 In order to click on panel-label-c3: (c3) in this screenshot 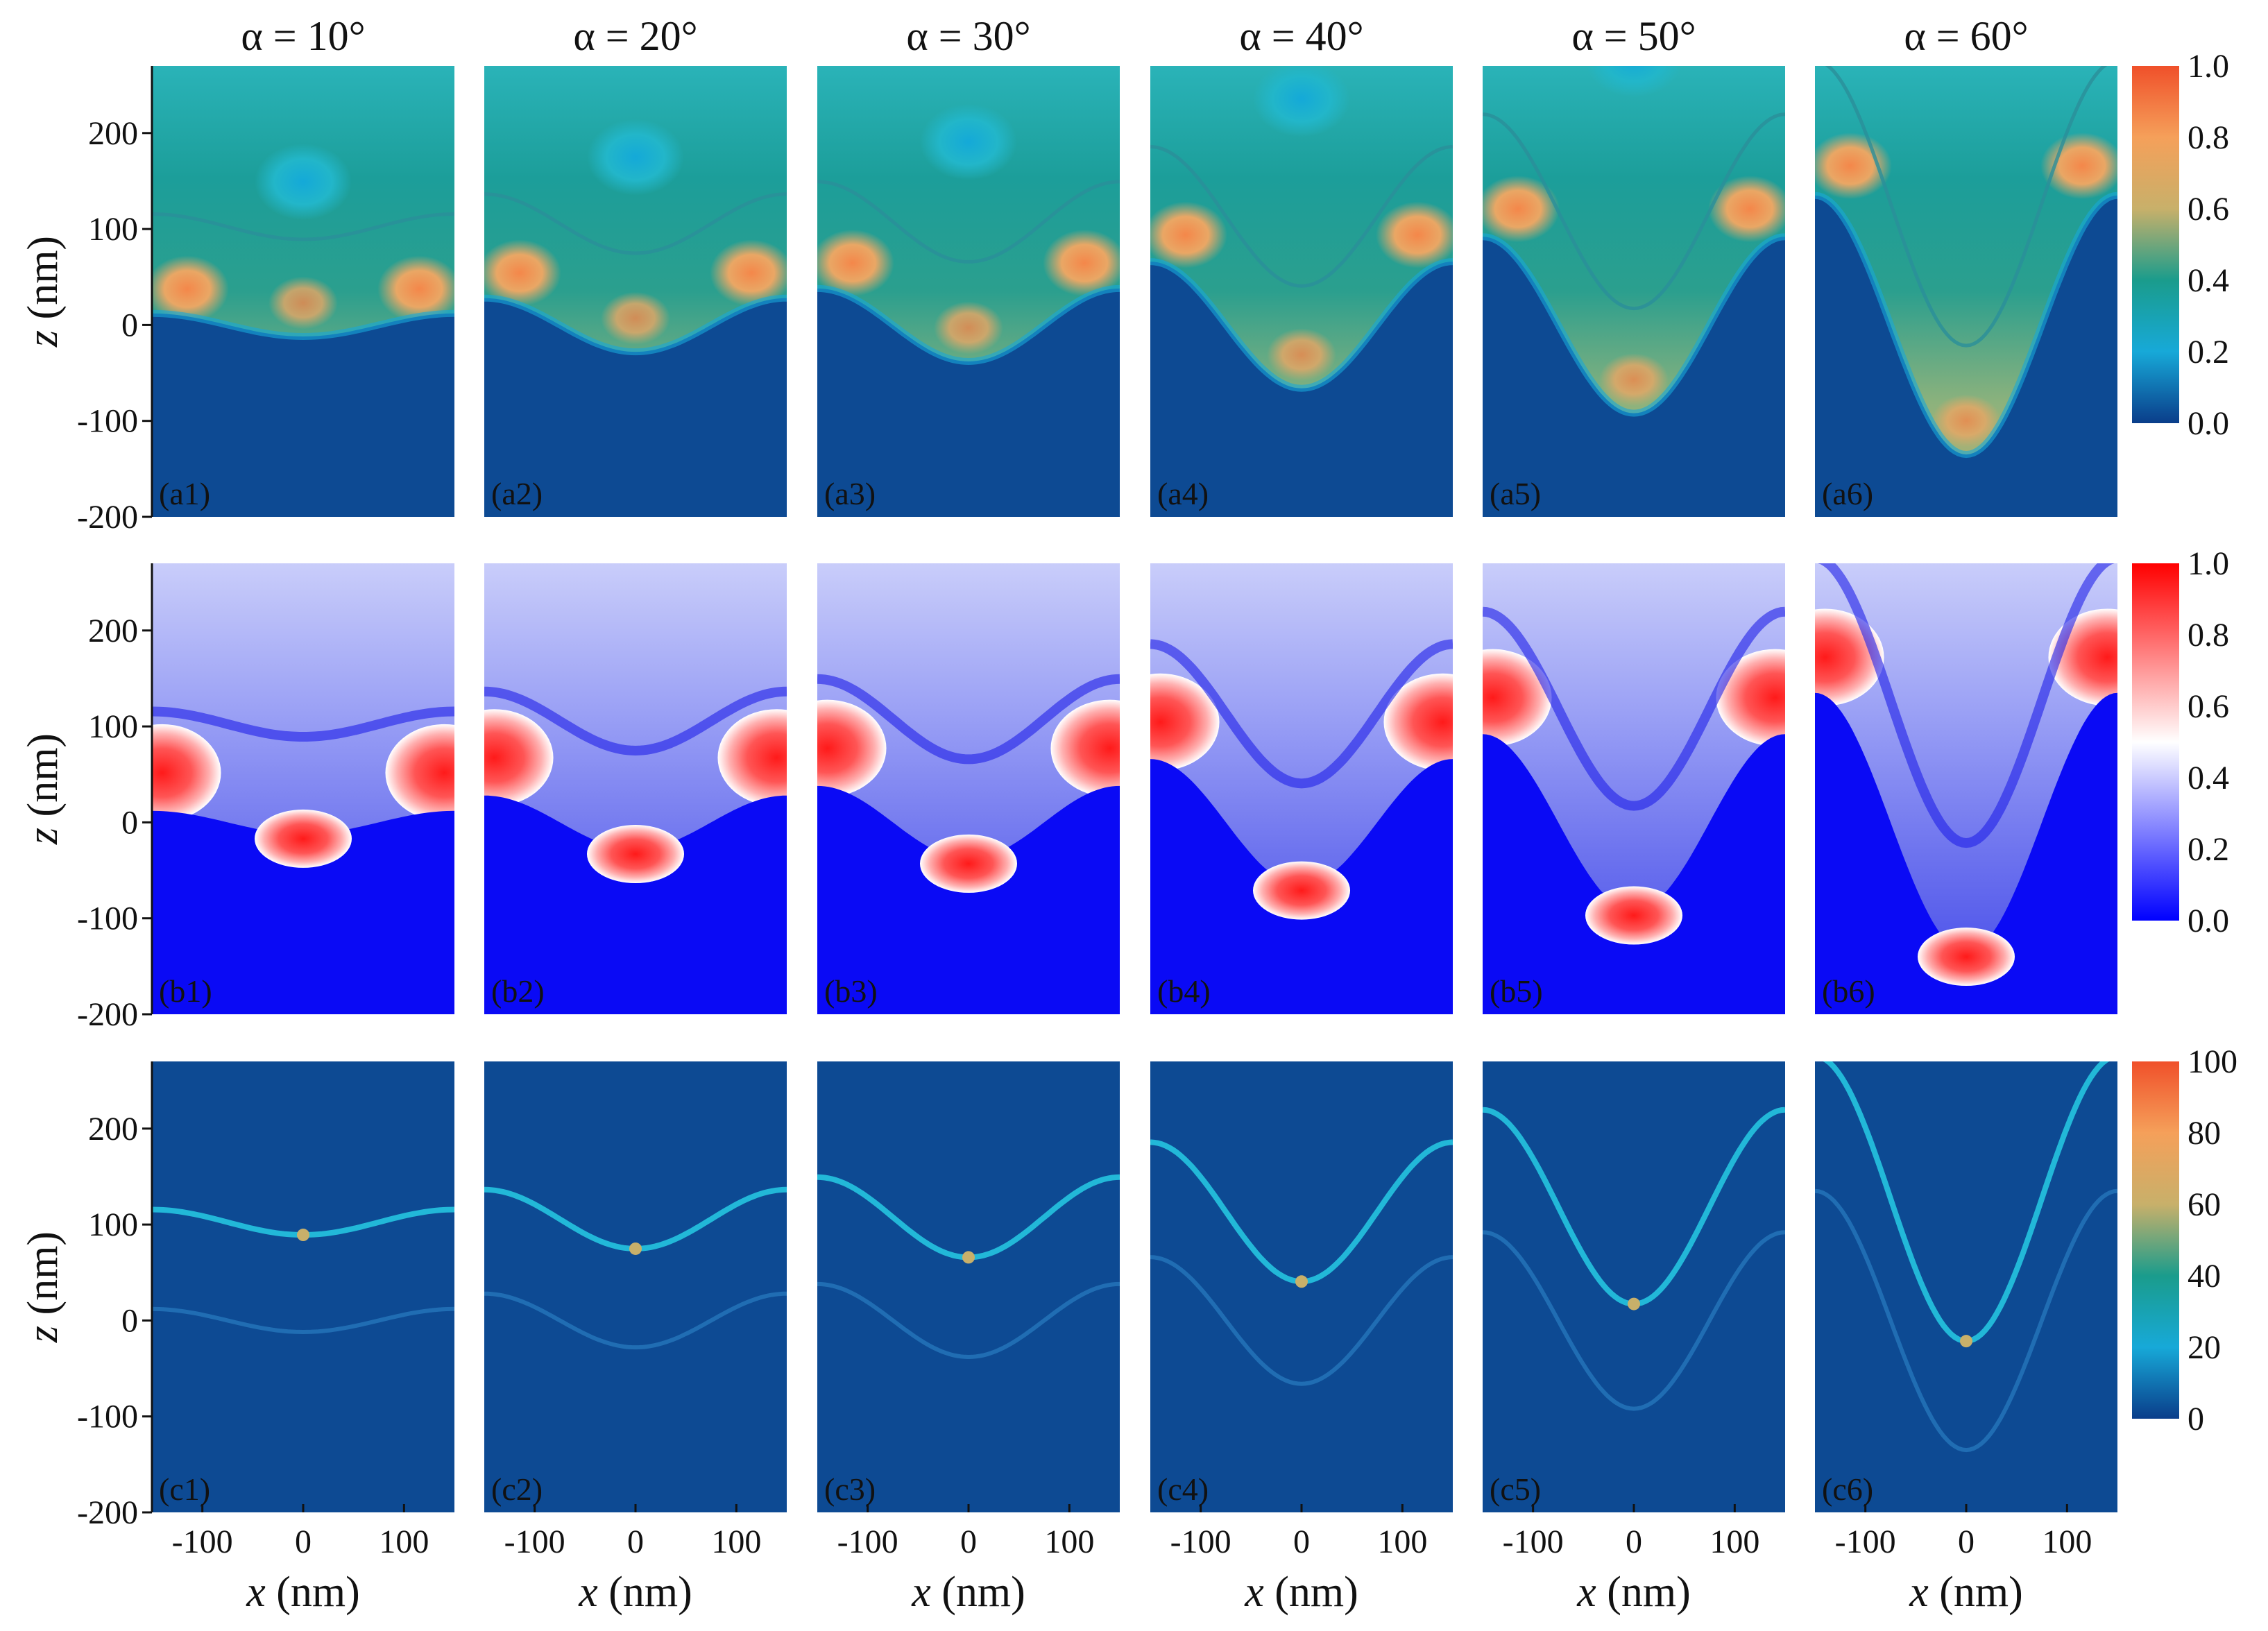, I will do `click(850, 1489)`.